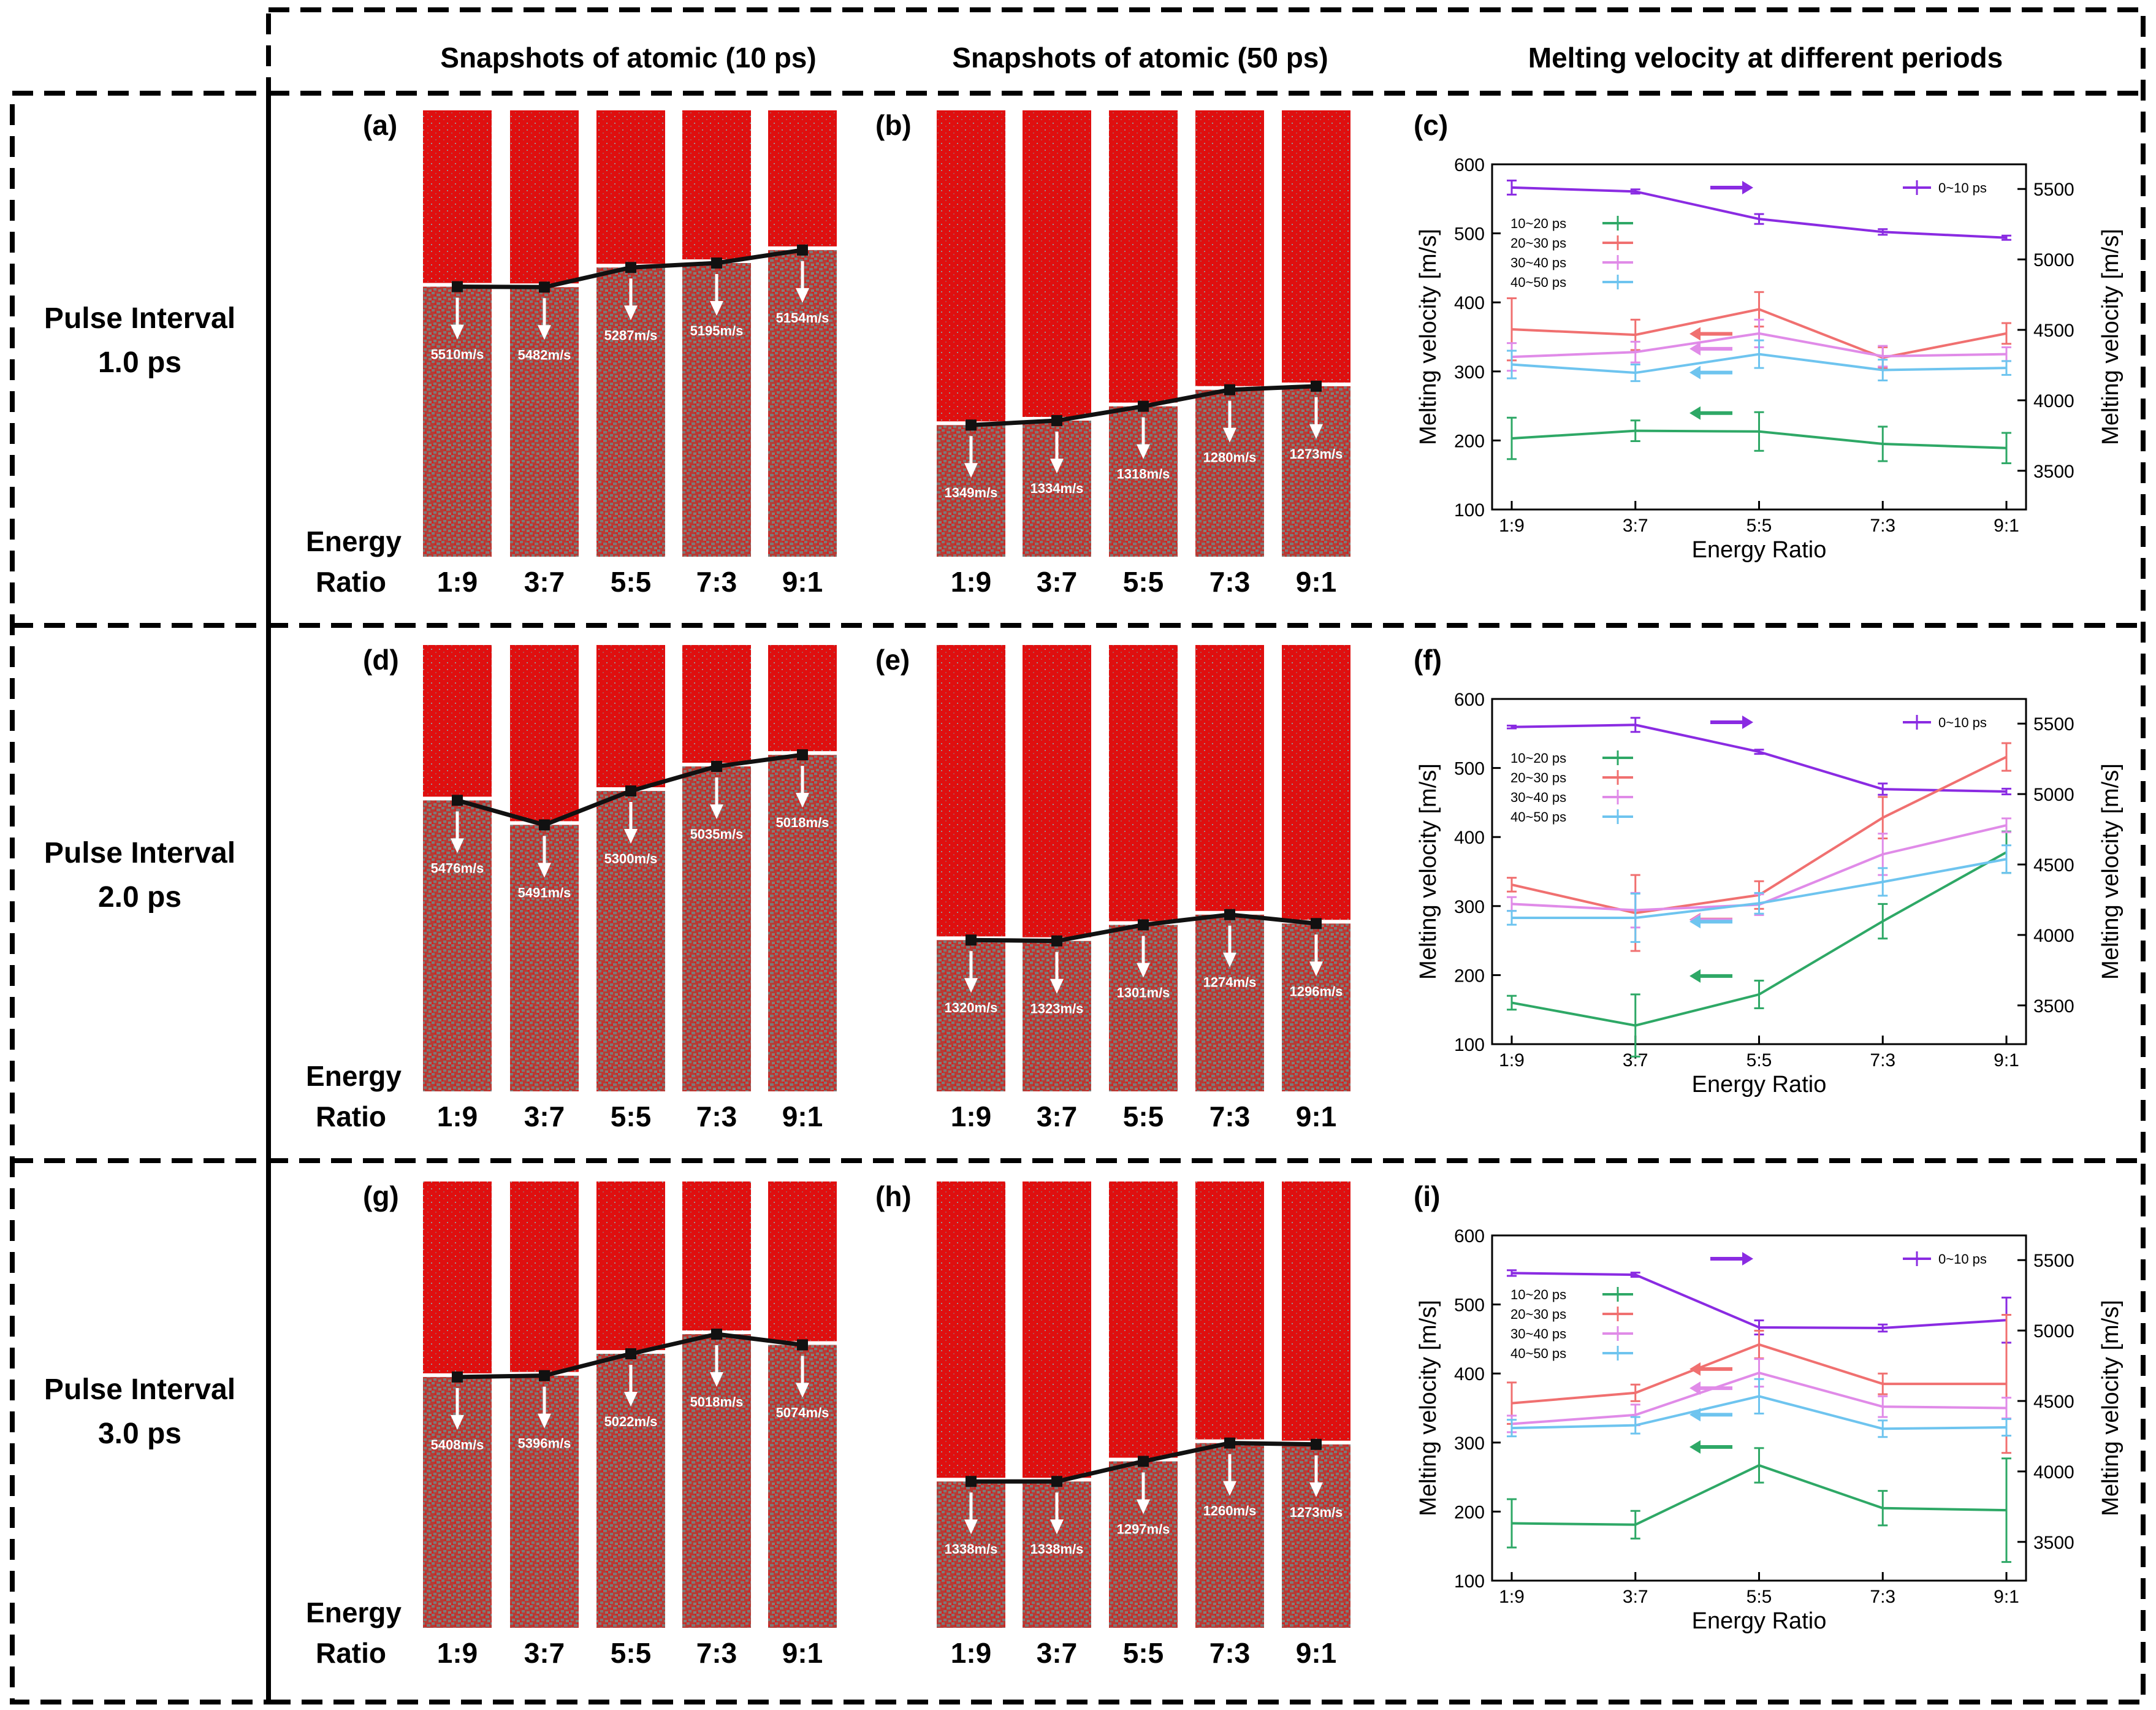 This screenshot has height=1710, width=2156. What do you see at coordinates (892, 660) in the screenshot?
I see `panel-tag: (e)` at bounding box center [892, 660].